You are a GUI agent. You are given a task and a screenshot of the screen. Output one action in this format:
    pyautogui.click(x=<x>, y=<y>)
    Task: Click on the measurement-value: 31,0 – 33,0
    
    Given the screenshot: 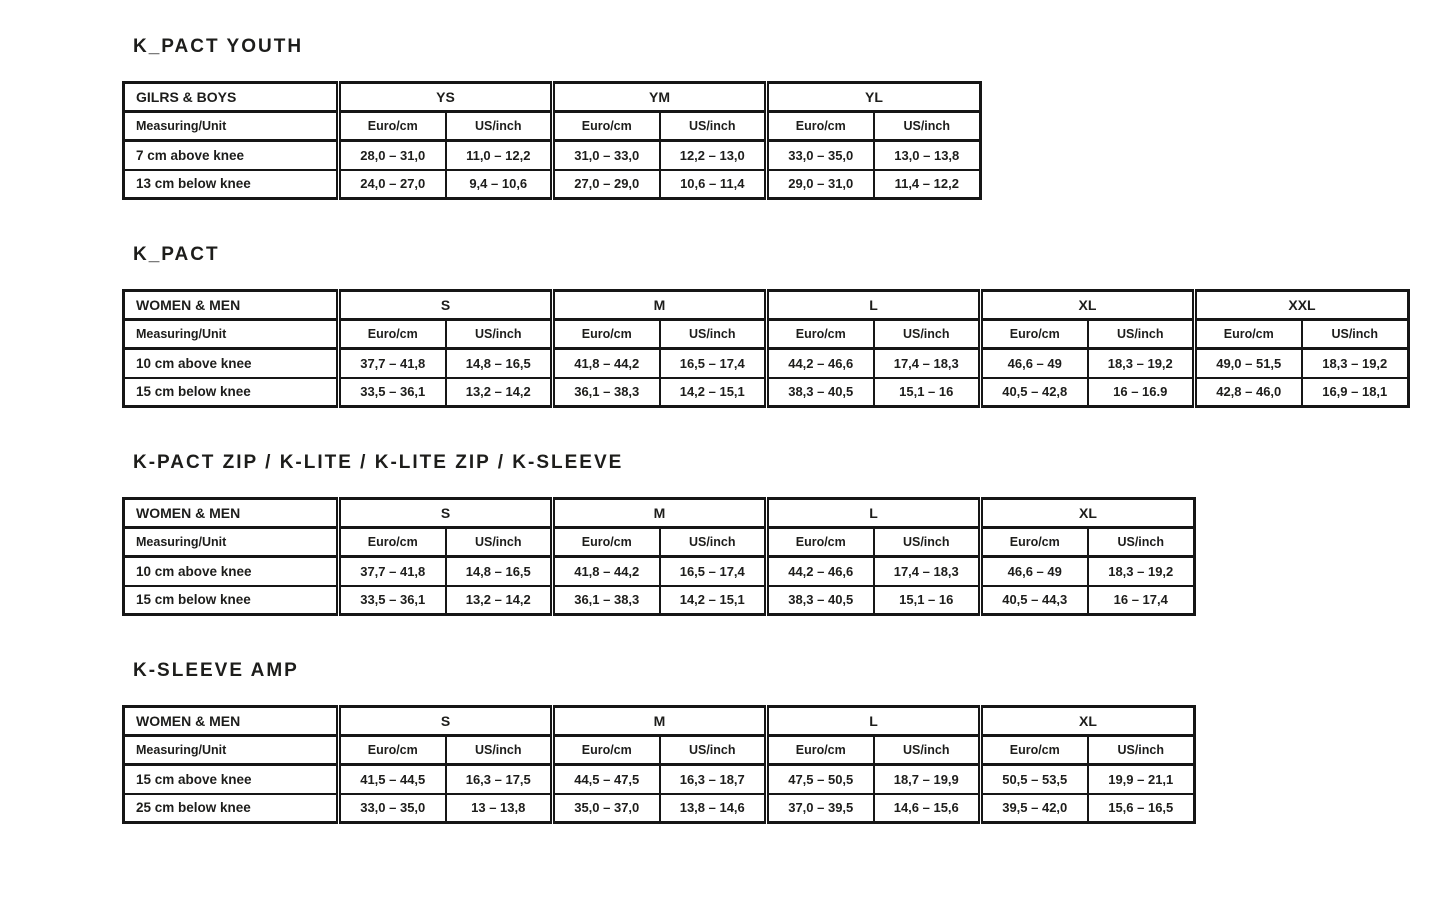 What is the action you would take?
    pyautogui.click(x=605, y=155)
    